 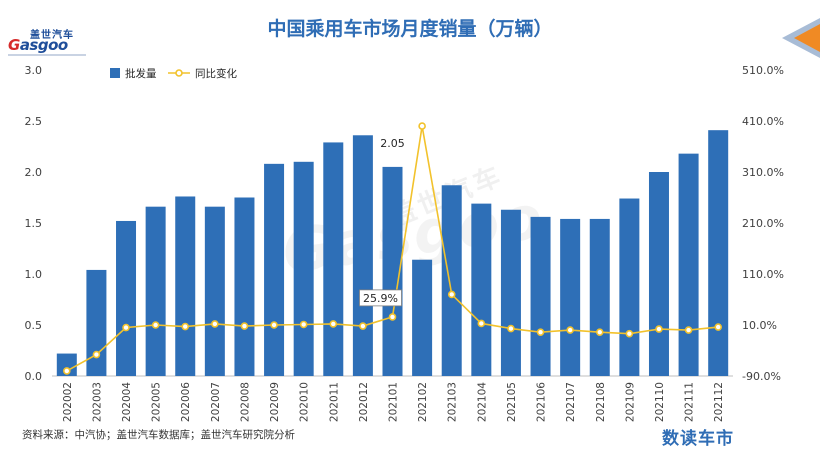 I want to click on right-tick-label: 410.0%, so click(x=763, y=121).